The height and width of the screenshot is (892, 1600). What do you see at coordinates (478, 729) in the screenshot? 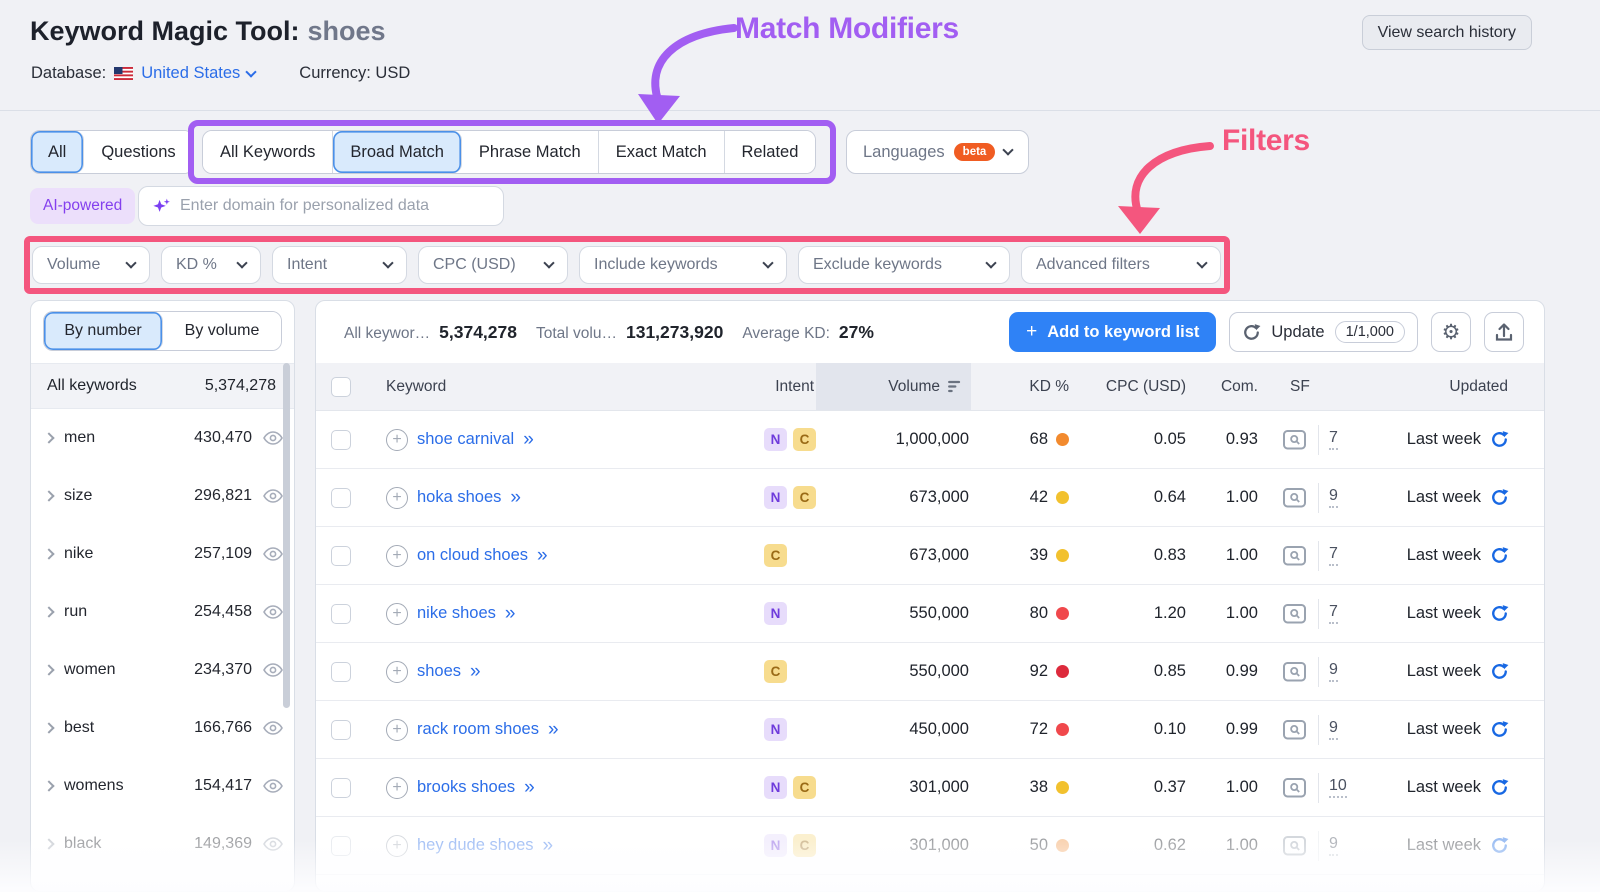
I see `keyword-link: rack room shoes` at bounding box center [478, 729].